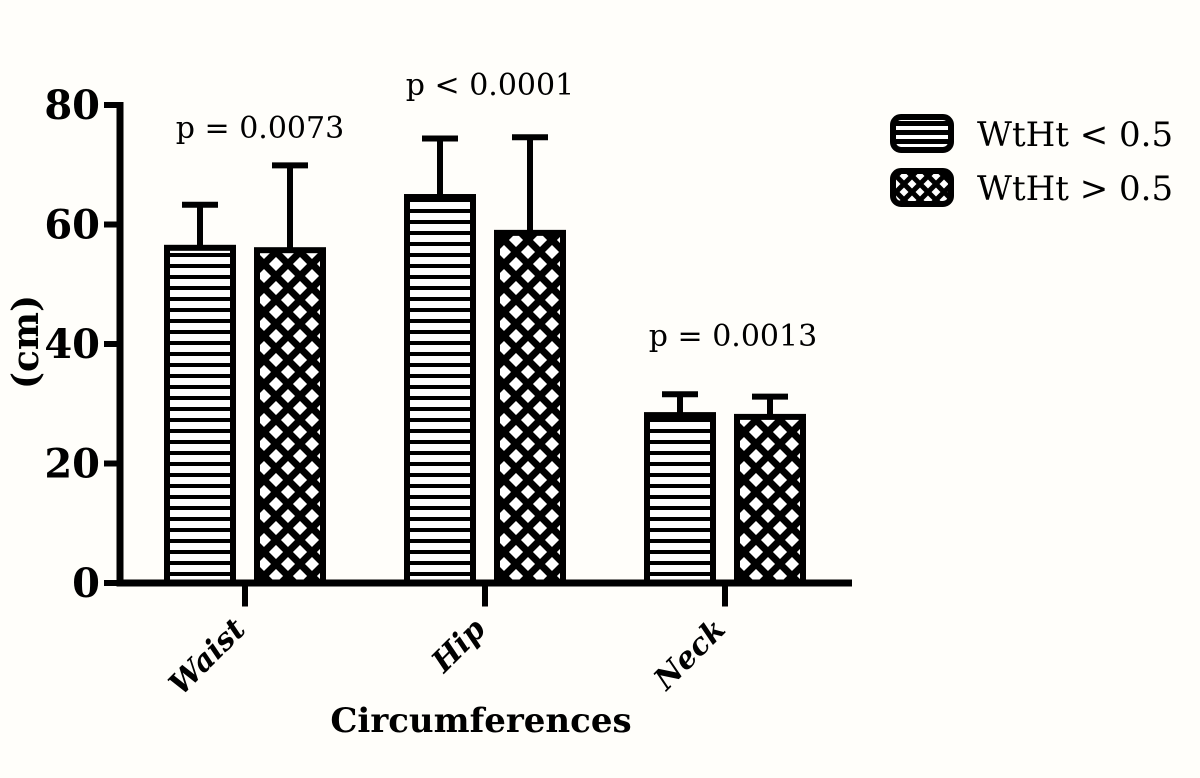  What do you see at coordinates (26, 342) in the screenshot?
I see `y-axis-label: (cm)` at bounding box center [26, 342].